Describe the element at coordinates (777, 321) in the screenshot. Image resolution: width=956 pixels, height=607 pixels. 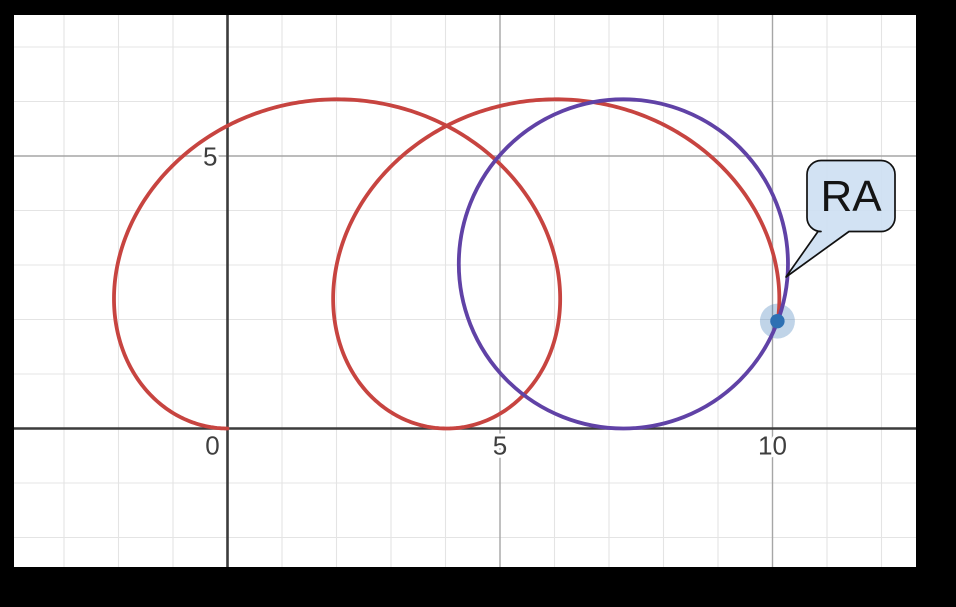
I see `ra-point-dot` at that location.